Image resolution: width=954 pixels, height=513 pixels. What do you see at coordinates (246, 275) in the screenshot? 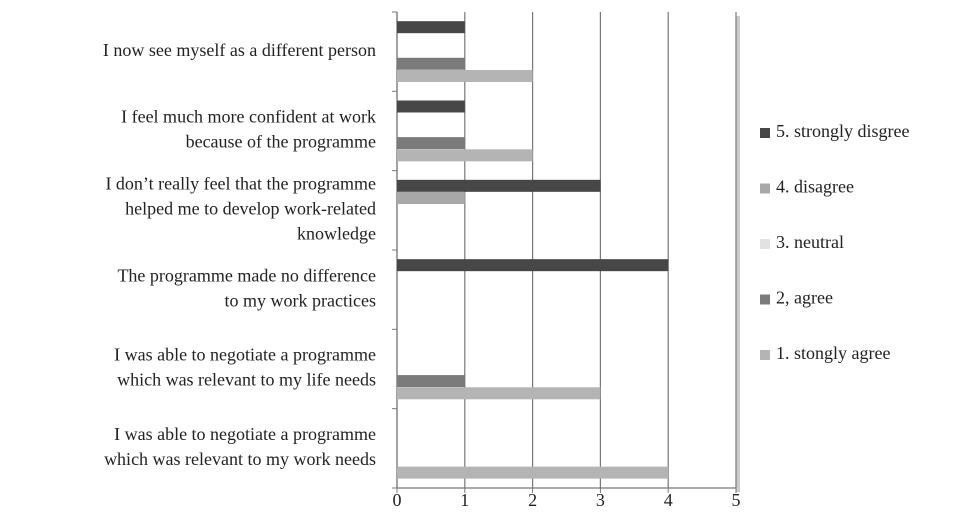
I see `y-tick-label: The programme made no difference` at bounding box center [246, 275].